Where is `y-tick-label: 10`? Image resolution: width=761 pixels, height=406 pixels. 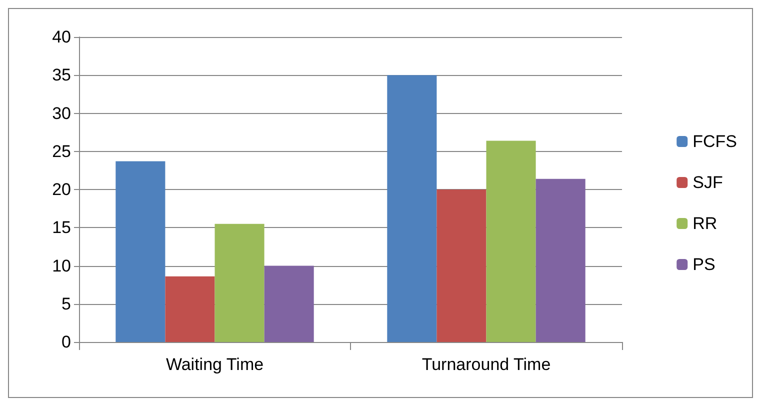
y-tick-label: 10 is located at coordinates (61, 266).